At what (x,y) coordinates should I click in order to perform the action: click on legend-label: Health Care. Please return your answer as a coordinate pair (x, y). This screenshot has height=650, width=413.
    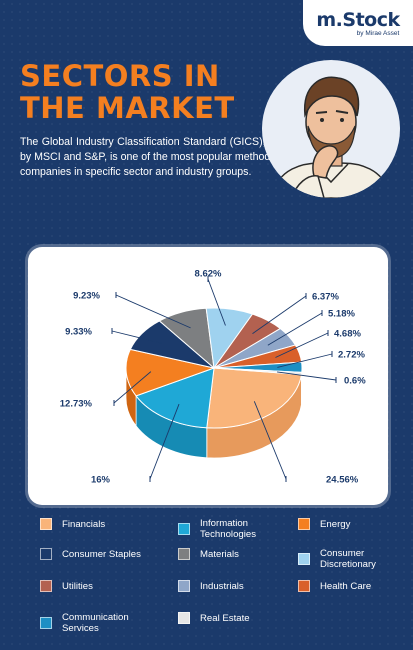
    Looking at the image, I should click on (346, 586).